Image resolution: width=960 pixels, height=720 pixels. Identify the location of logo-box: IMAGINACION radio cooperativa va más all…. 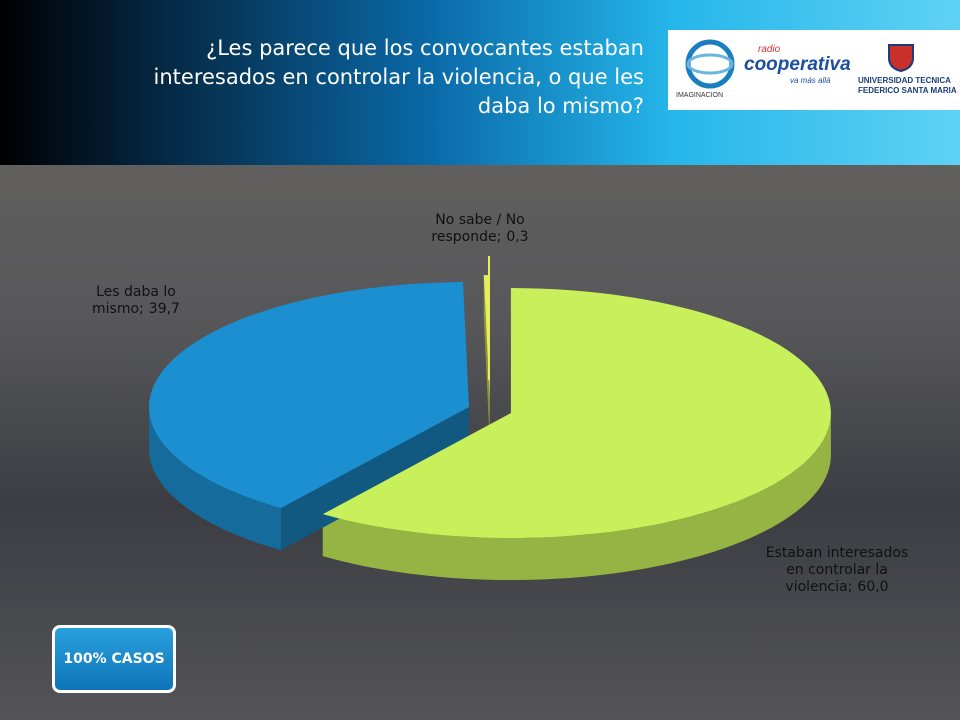
(814, 70).